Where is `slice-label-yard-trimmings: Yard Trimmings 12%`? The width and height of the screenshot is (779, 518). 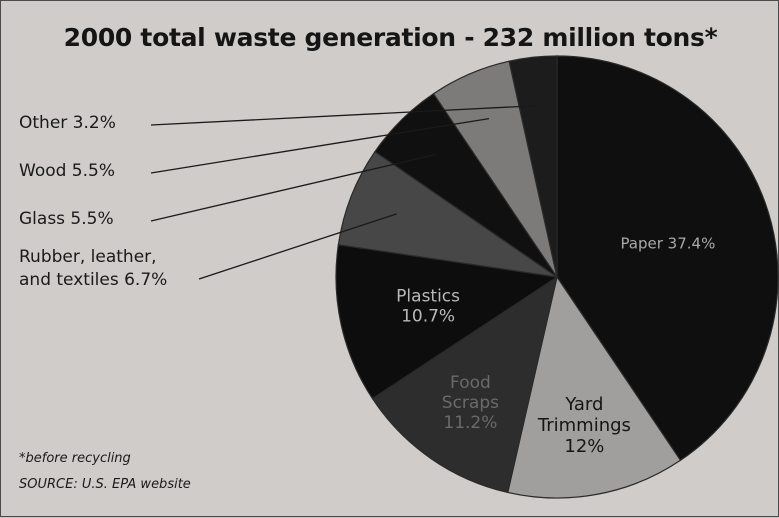 slice-label-yard-trimmings: Yard Trimmings 12% is located at coordinates (584, 425).